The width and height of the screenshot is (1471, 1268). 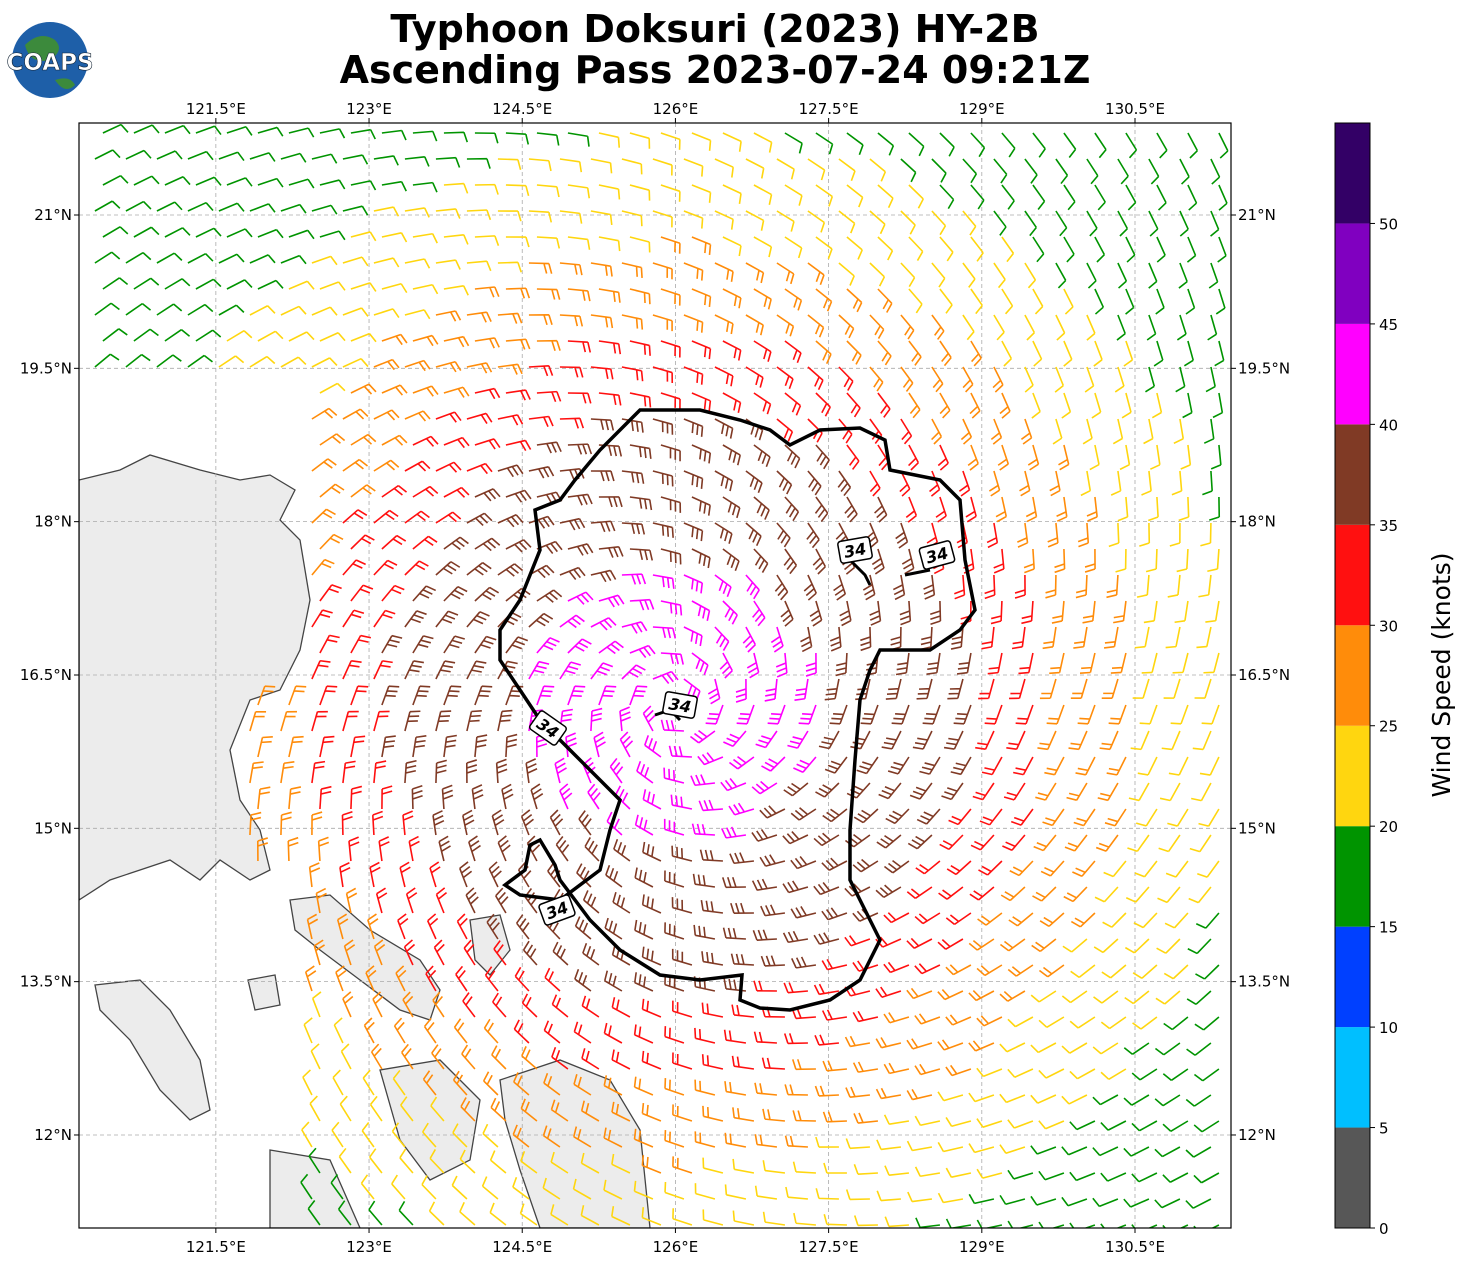 What do you see at coordinates (1257, 215) in the screenshot?
I see `y-tick-label: 21°N` at bounding box center [1257, 215].